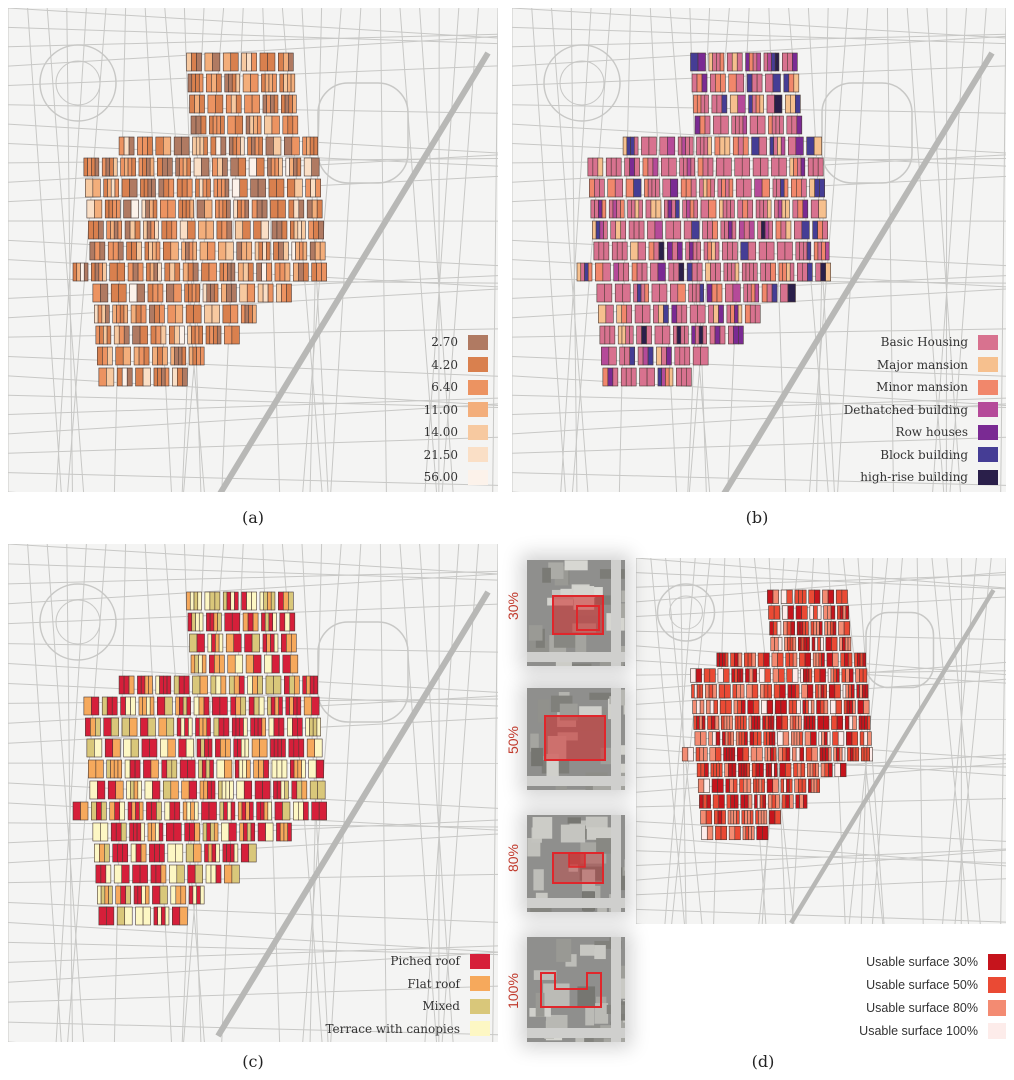 The height and width of the screenshot is (1080, 1014). Describe the element at coordinates (936, 985) in the screenshot. I see `legend-item: Usable surface 50%` at that location.